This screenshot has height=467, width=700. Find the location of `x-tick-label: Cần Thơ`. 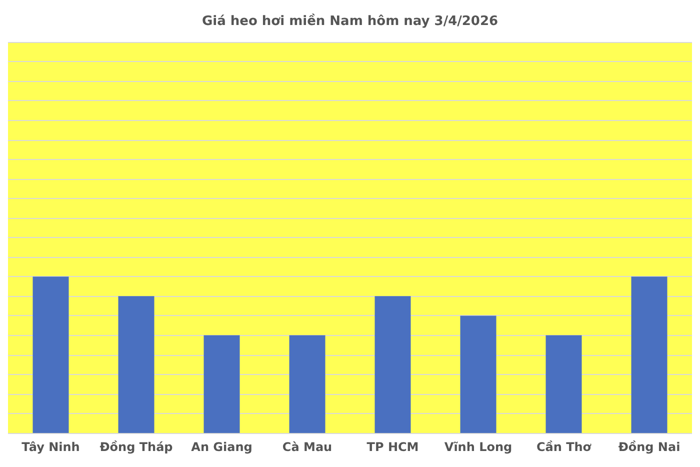

x-tick-label: Cần Thơ is located at coordinates (564, 447).